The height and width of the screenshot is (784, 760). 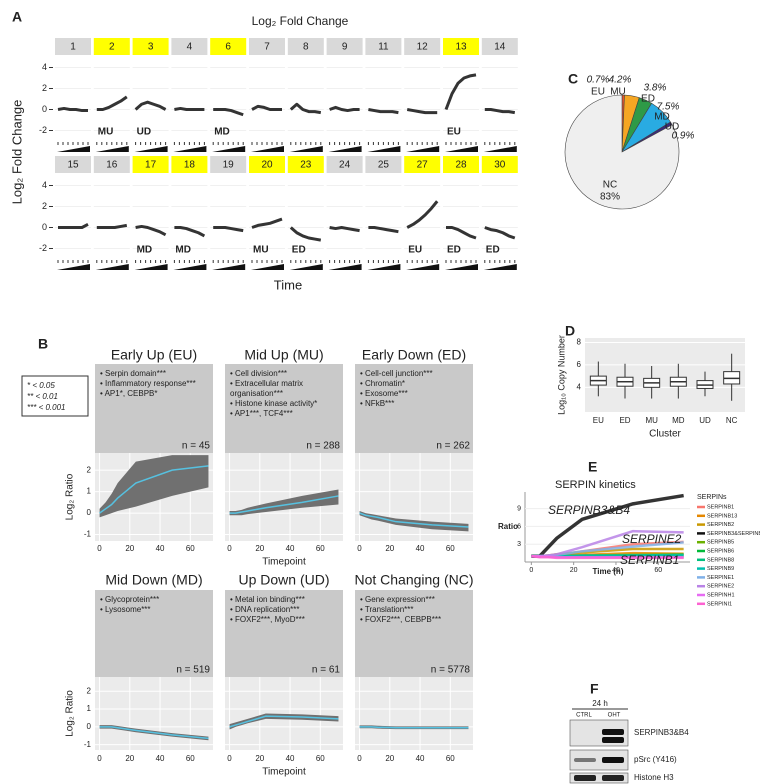 I want to click on lane-label: OHT, so click(x=614, y=716).